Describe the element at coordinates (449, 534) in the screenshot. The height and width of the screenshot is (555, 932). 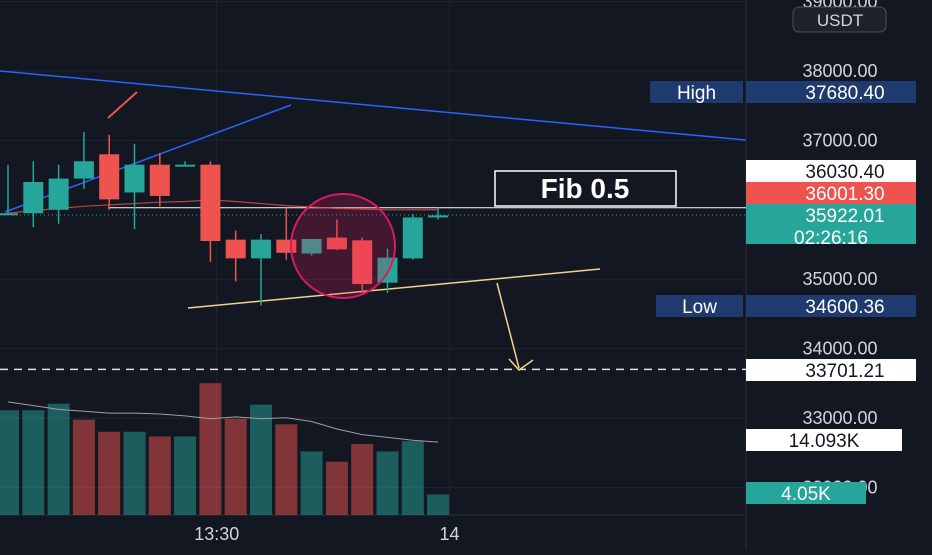
I see `time-tick-label: 14` at that location.